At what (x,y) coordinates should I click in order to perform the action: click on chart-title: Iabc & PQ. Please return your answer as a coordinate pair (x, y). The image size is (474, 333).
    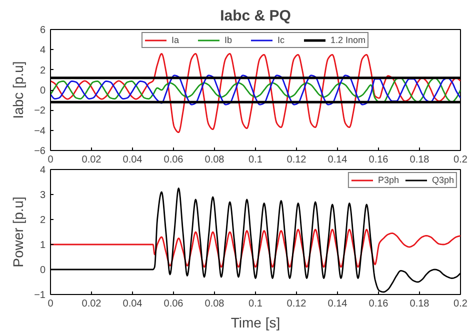
    Looking at the image, I should click on (256, 16).